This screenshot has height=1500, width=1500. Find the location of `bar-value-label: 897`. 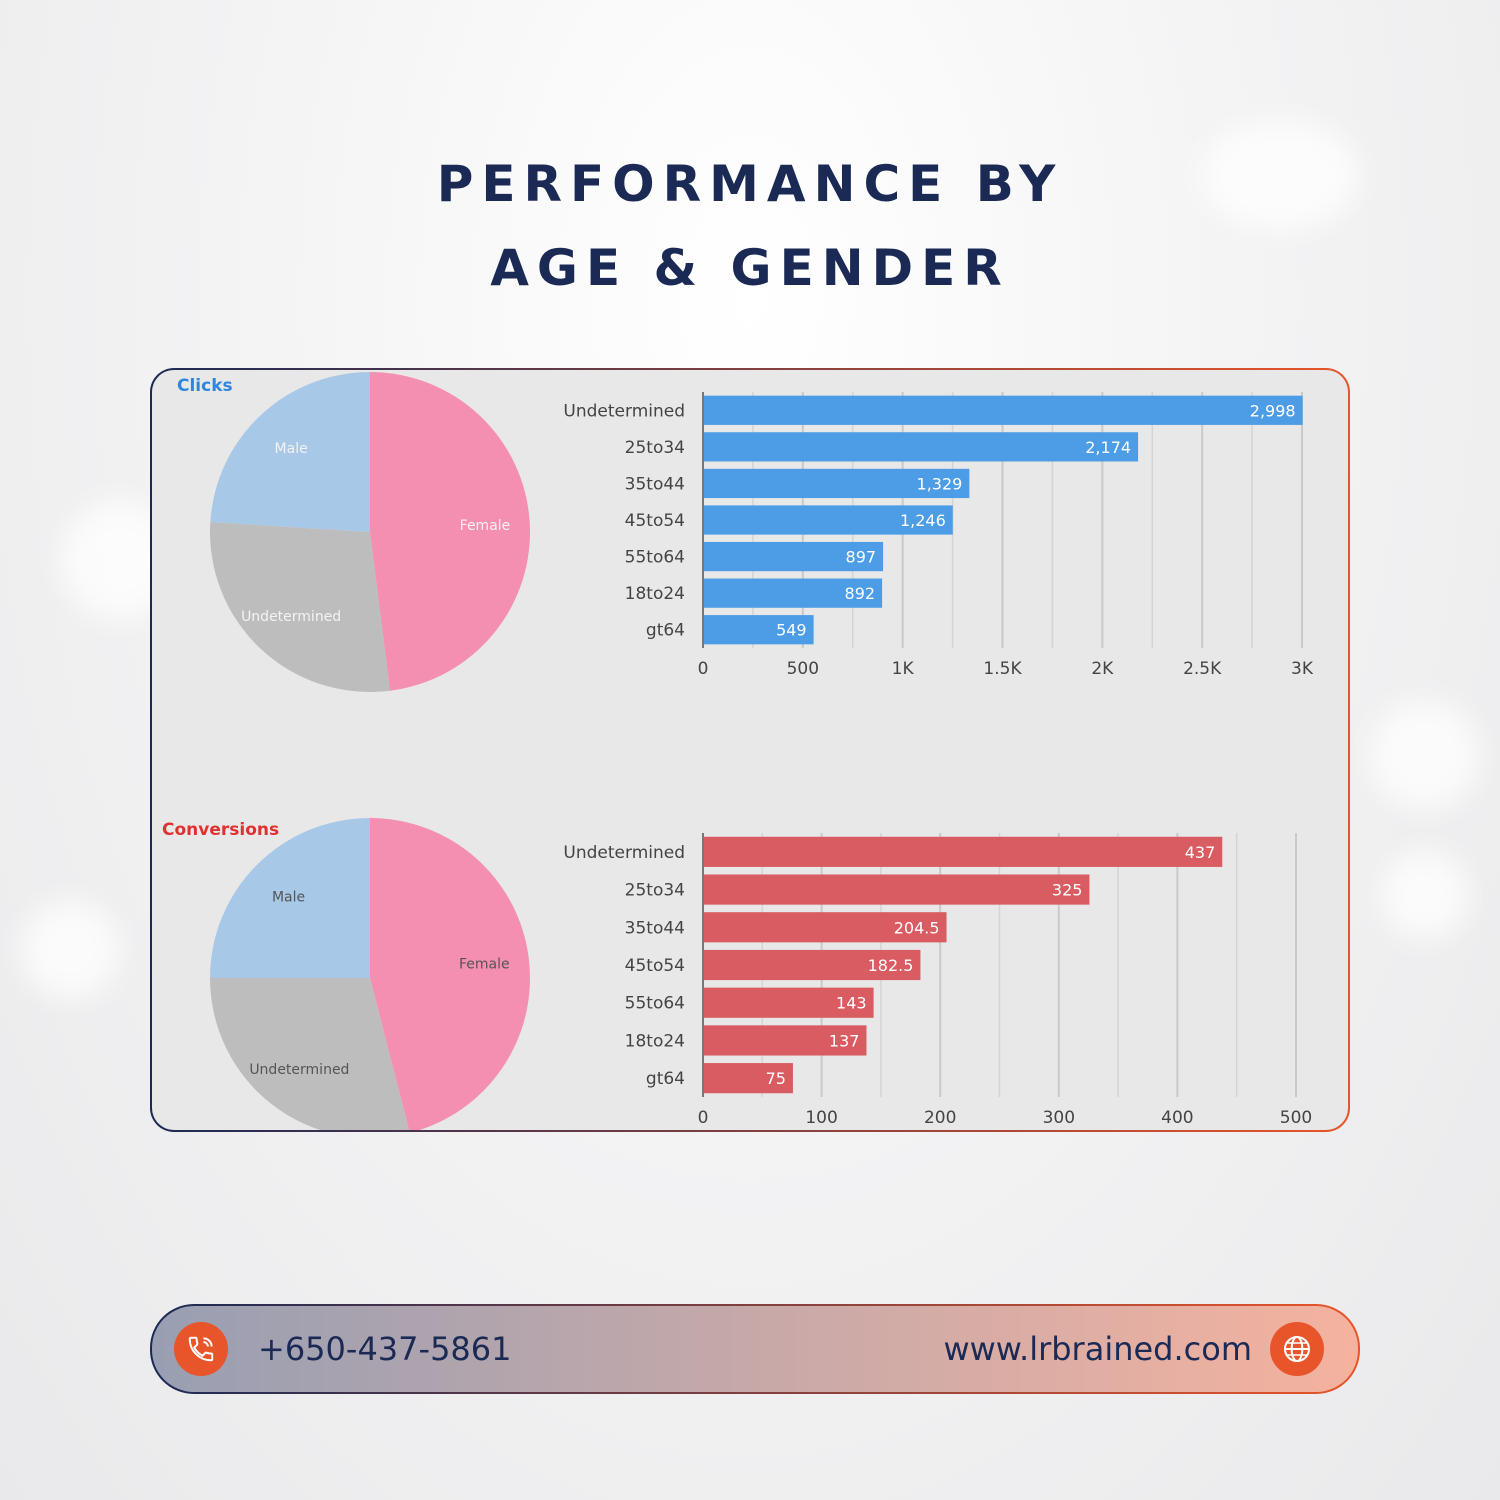

bar-value-label: 897 is located at coordinates (861, 557).